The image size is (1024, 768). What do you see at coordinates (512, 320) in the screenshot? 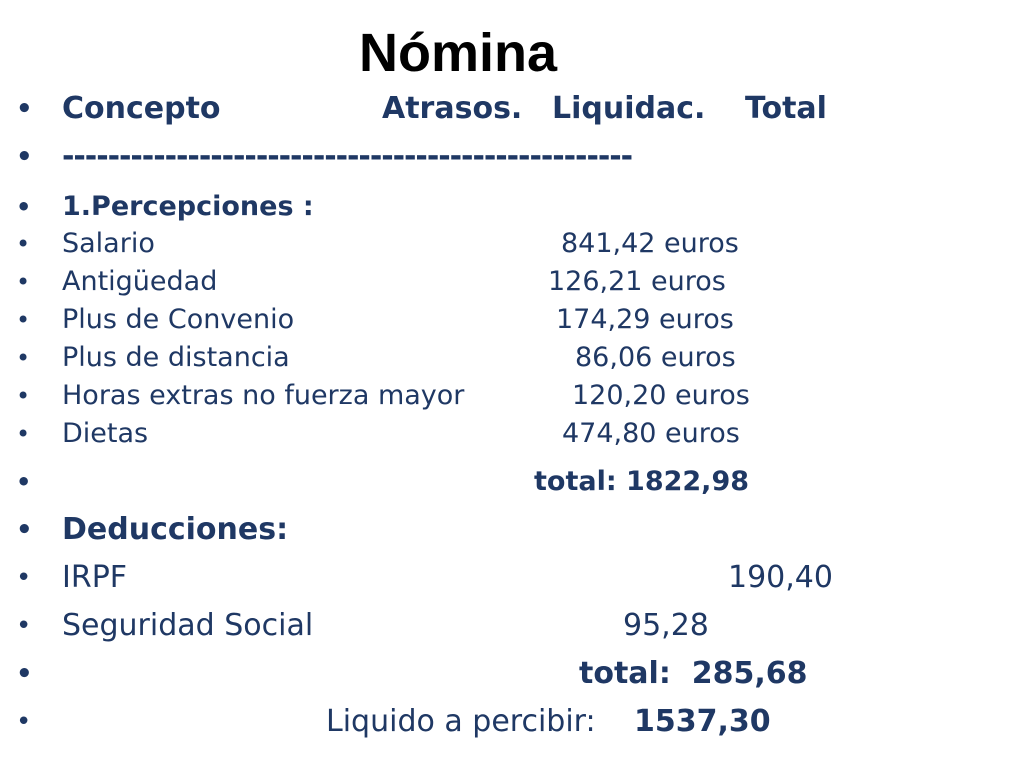
I see `percepcion-row-plus-convenio: • Plus de Convenio 174,29 euros` at bounding box center [512, 320].